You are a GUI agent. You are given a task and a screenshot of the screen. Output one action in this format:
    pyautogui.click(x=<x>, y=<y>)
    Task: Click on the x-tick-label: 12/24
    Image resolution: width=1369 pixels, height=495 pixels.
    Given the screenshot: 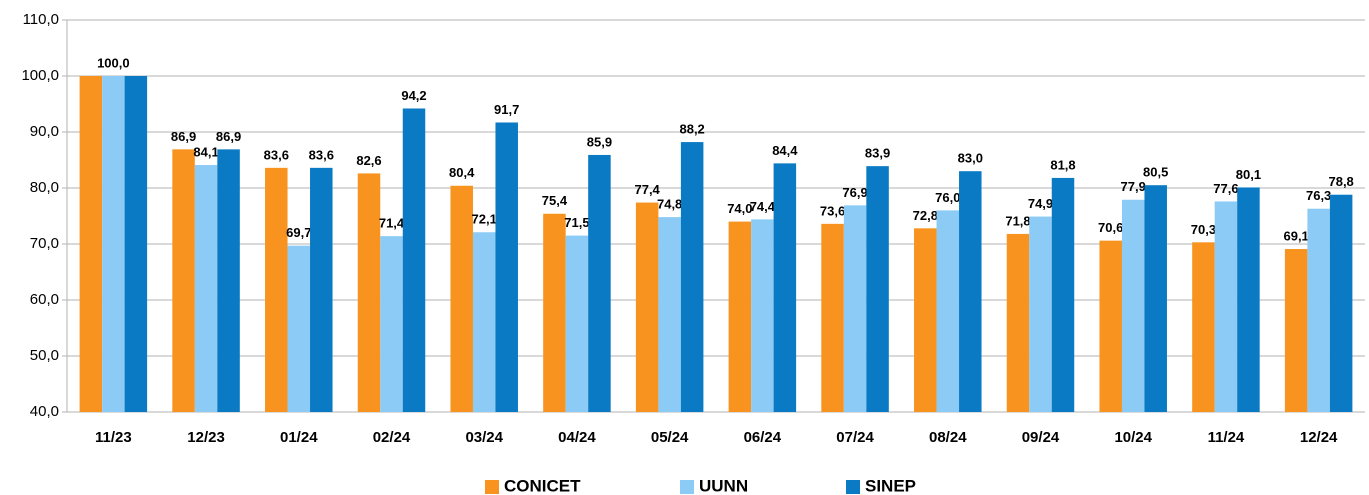 What is the action you would take?
    pyautogui.click(x=1319, y=437)
    